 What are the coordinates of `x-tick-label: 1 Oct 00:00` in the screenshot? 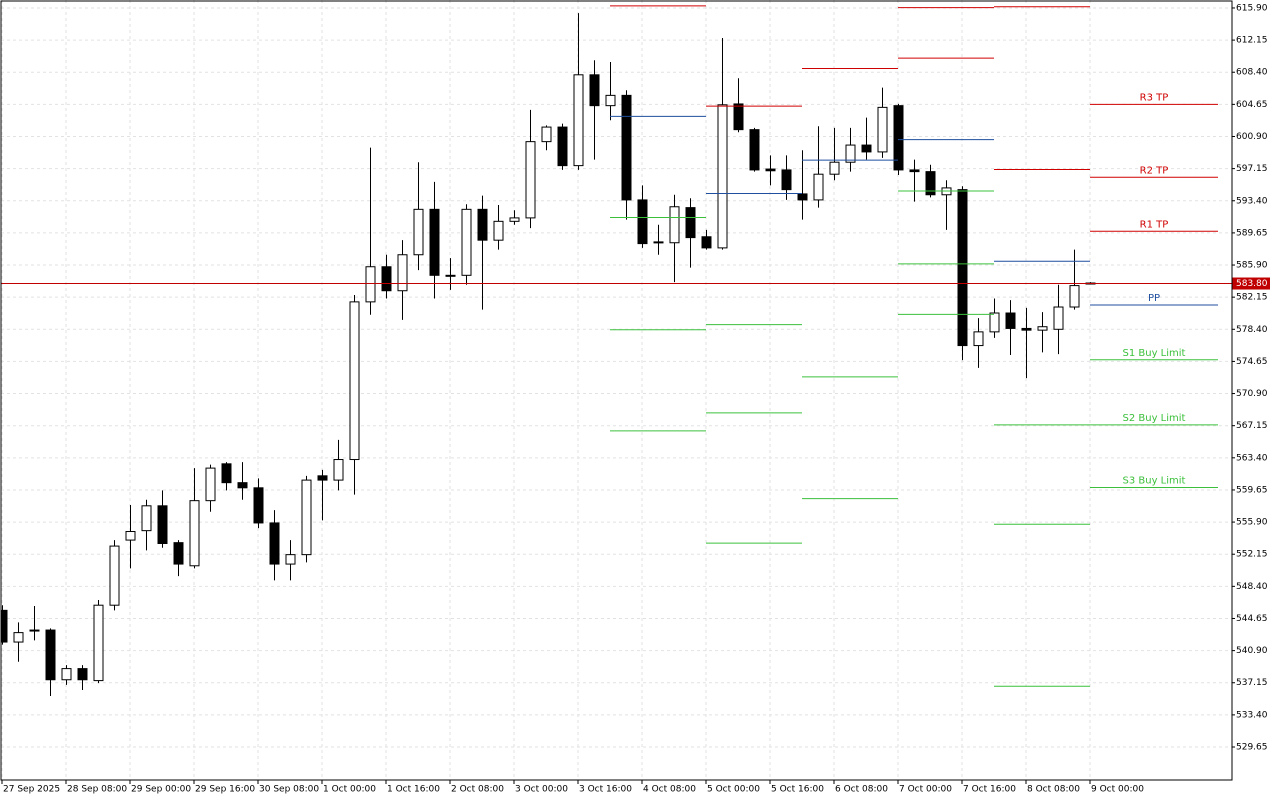 It's located at (349, 790).